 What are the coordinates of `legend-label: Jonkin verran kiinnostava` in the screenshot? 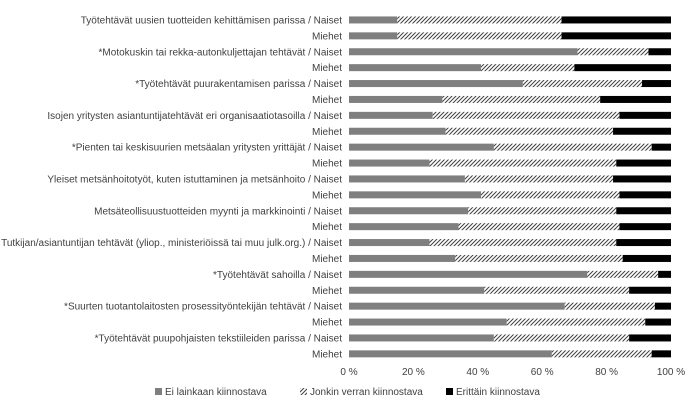 It's located at (366, 392).